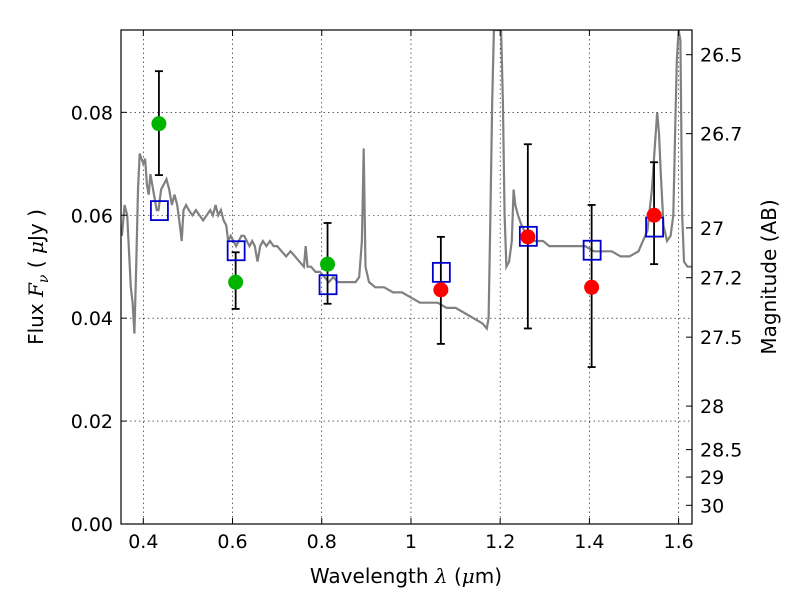 This screenshot has width=800, height=600. What do you see at coordinates (721, 279) in the screenshot?
I see `y2-tick-label: 27.2` at bounding box center [721, 279].